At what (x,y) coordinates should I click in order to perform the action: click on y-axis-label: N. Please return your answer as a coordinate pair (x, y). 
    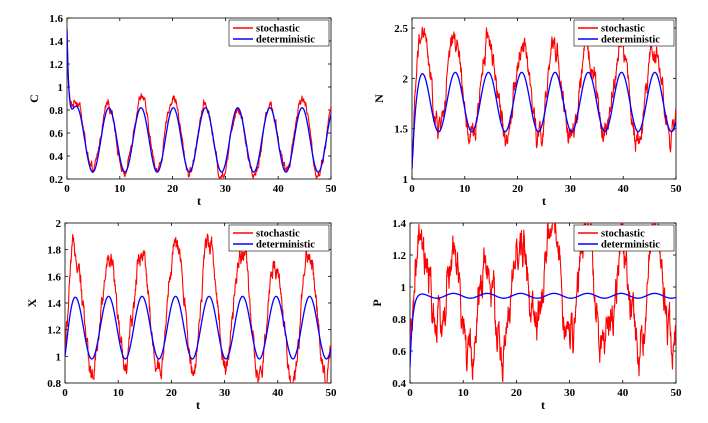
    Looking at the image, I should click on (379, 98).